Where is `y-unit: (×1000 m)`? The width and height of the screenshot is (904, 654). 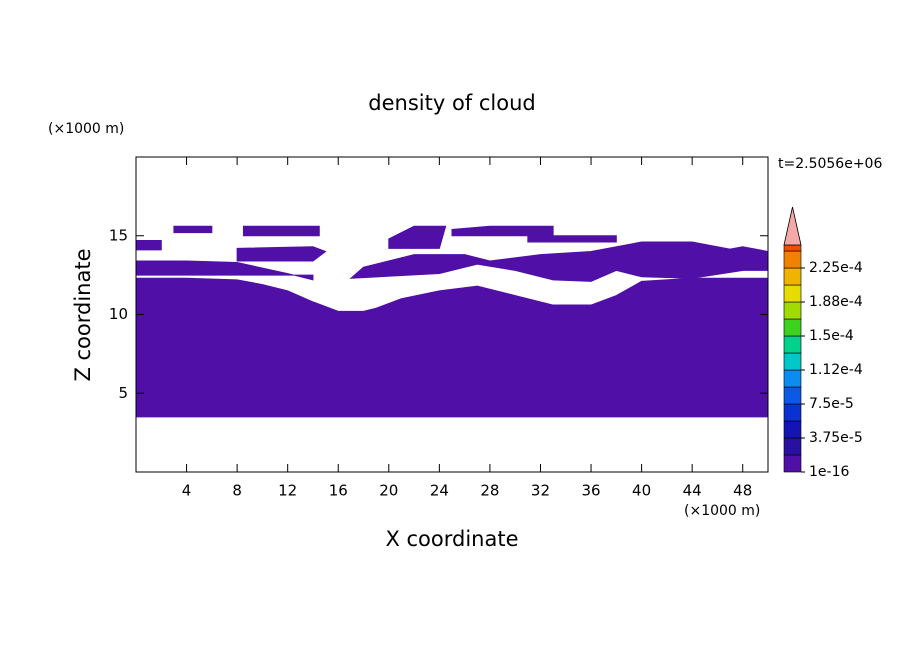 y-unit: (×1000 m) is located at coordinates (86, 129).